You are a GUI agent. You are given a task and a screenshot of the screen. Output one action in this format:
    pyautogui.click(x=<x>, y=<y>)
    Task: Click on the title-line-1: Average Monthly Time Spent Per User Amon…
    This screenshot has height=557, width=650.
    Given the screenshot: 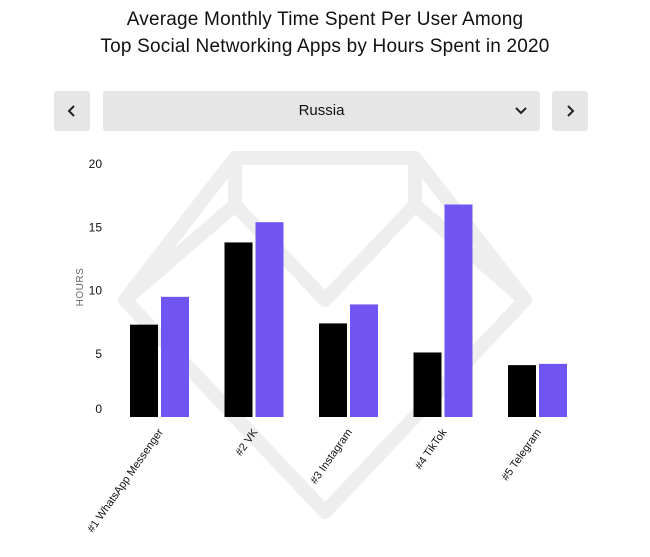 What is the action you would take?
    pyautogui.click(x=325, y=19)
    